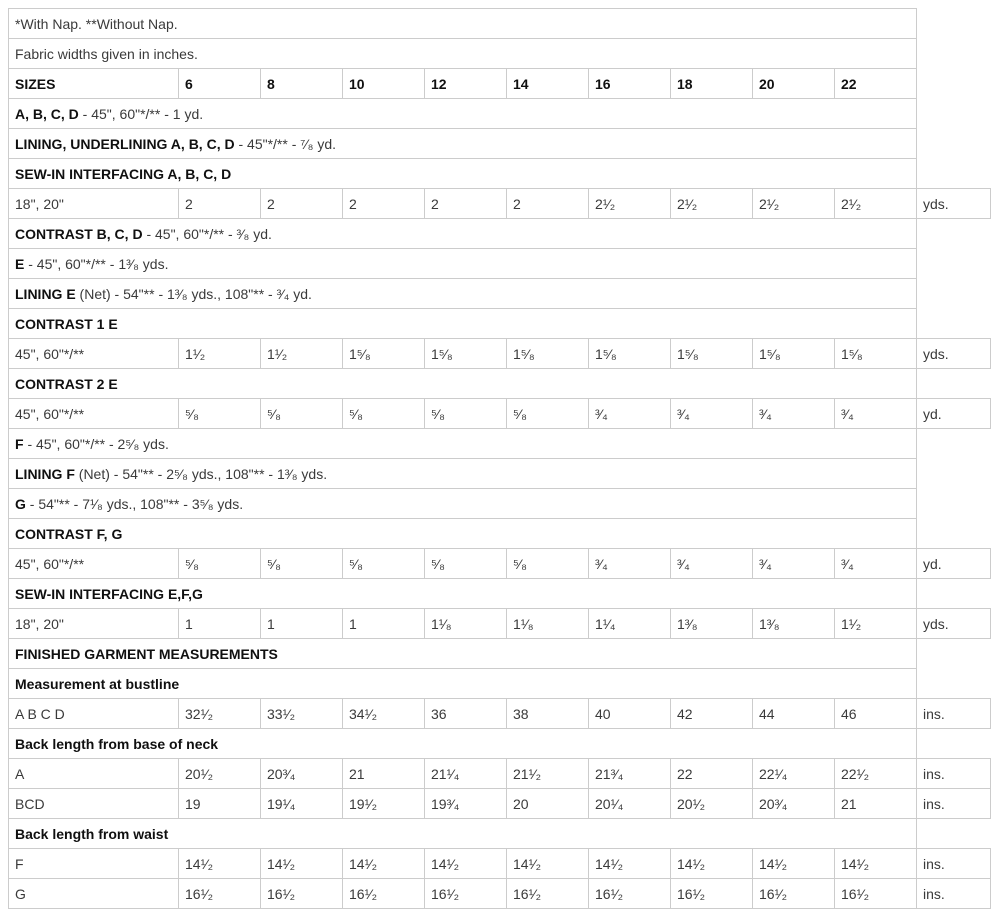 Image resolution: width=1000 pixels, height=918 pixels. What do you see at coordinates (301, 713) in the screenshot?
I see `value-cell: 33¹⁄₂` at bounding box center [301, 713].